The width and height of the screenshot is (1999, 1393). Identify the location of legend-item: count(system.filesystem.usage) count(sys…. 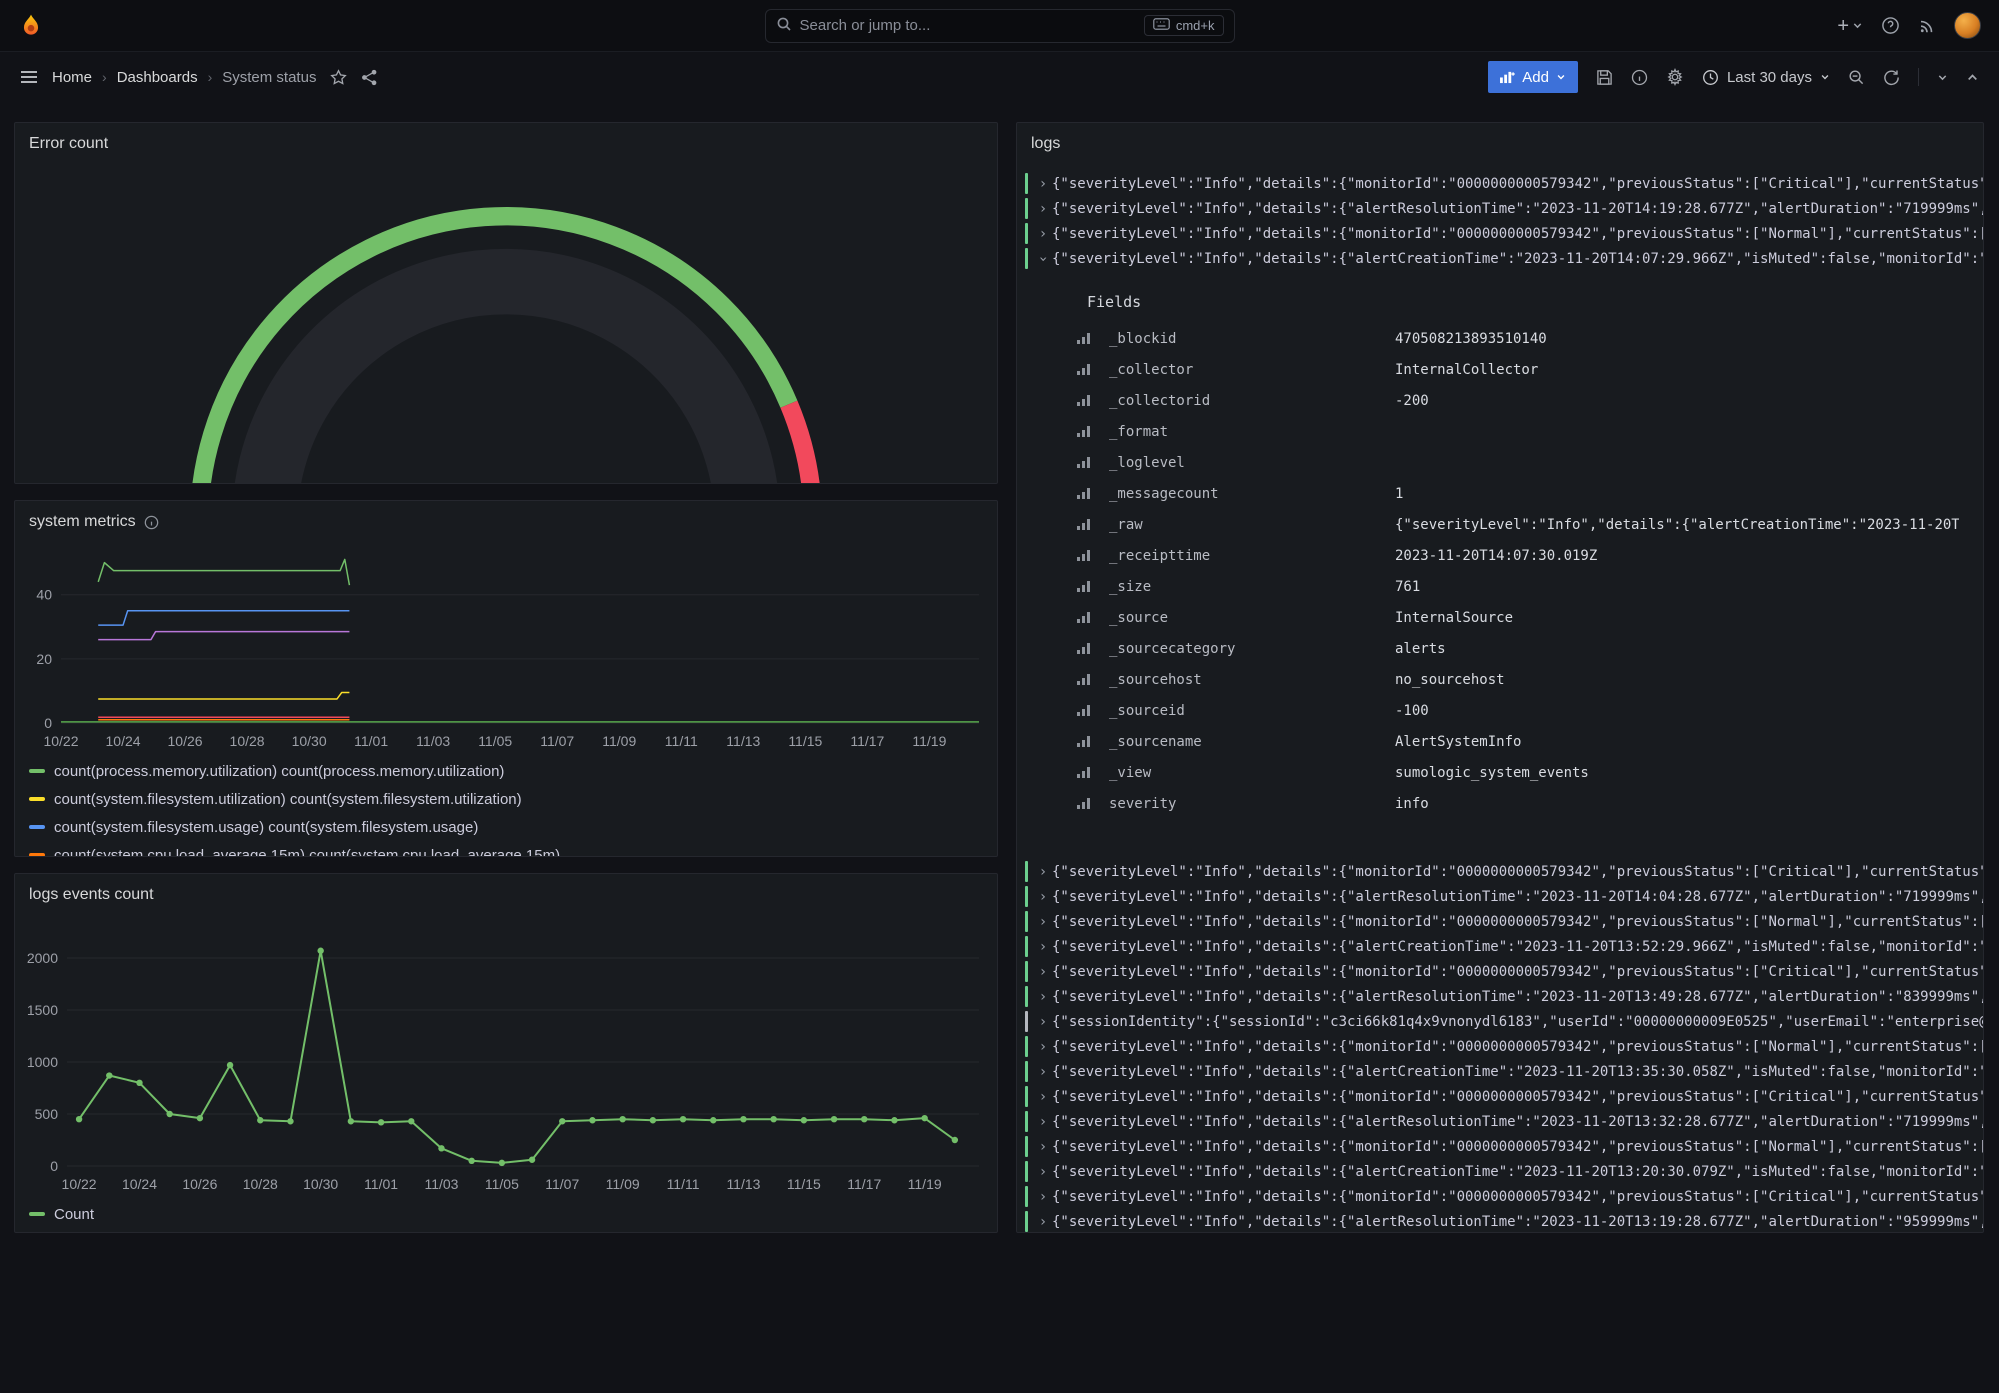
(506, 827).